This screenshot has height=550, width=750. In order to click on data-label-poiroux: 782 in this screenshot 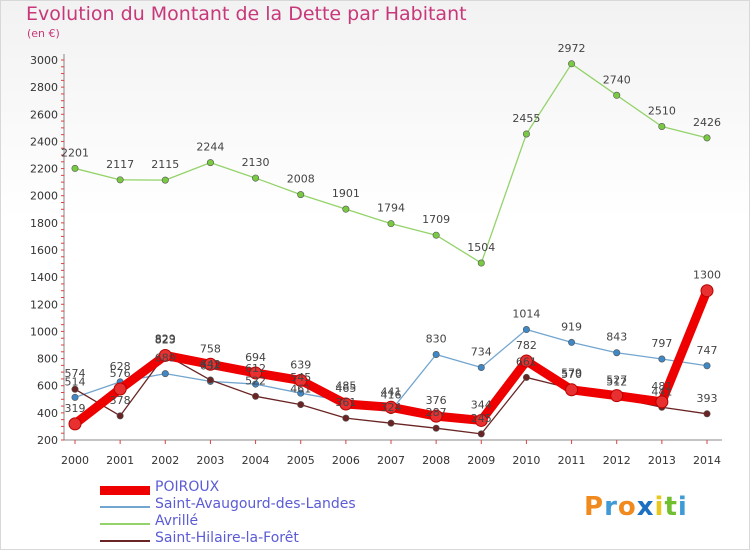, I will do `click(526, 345)`.